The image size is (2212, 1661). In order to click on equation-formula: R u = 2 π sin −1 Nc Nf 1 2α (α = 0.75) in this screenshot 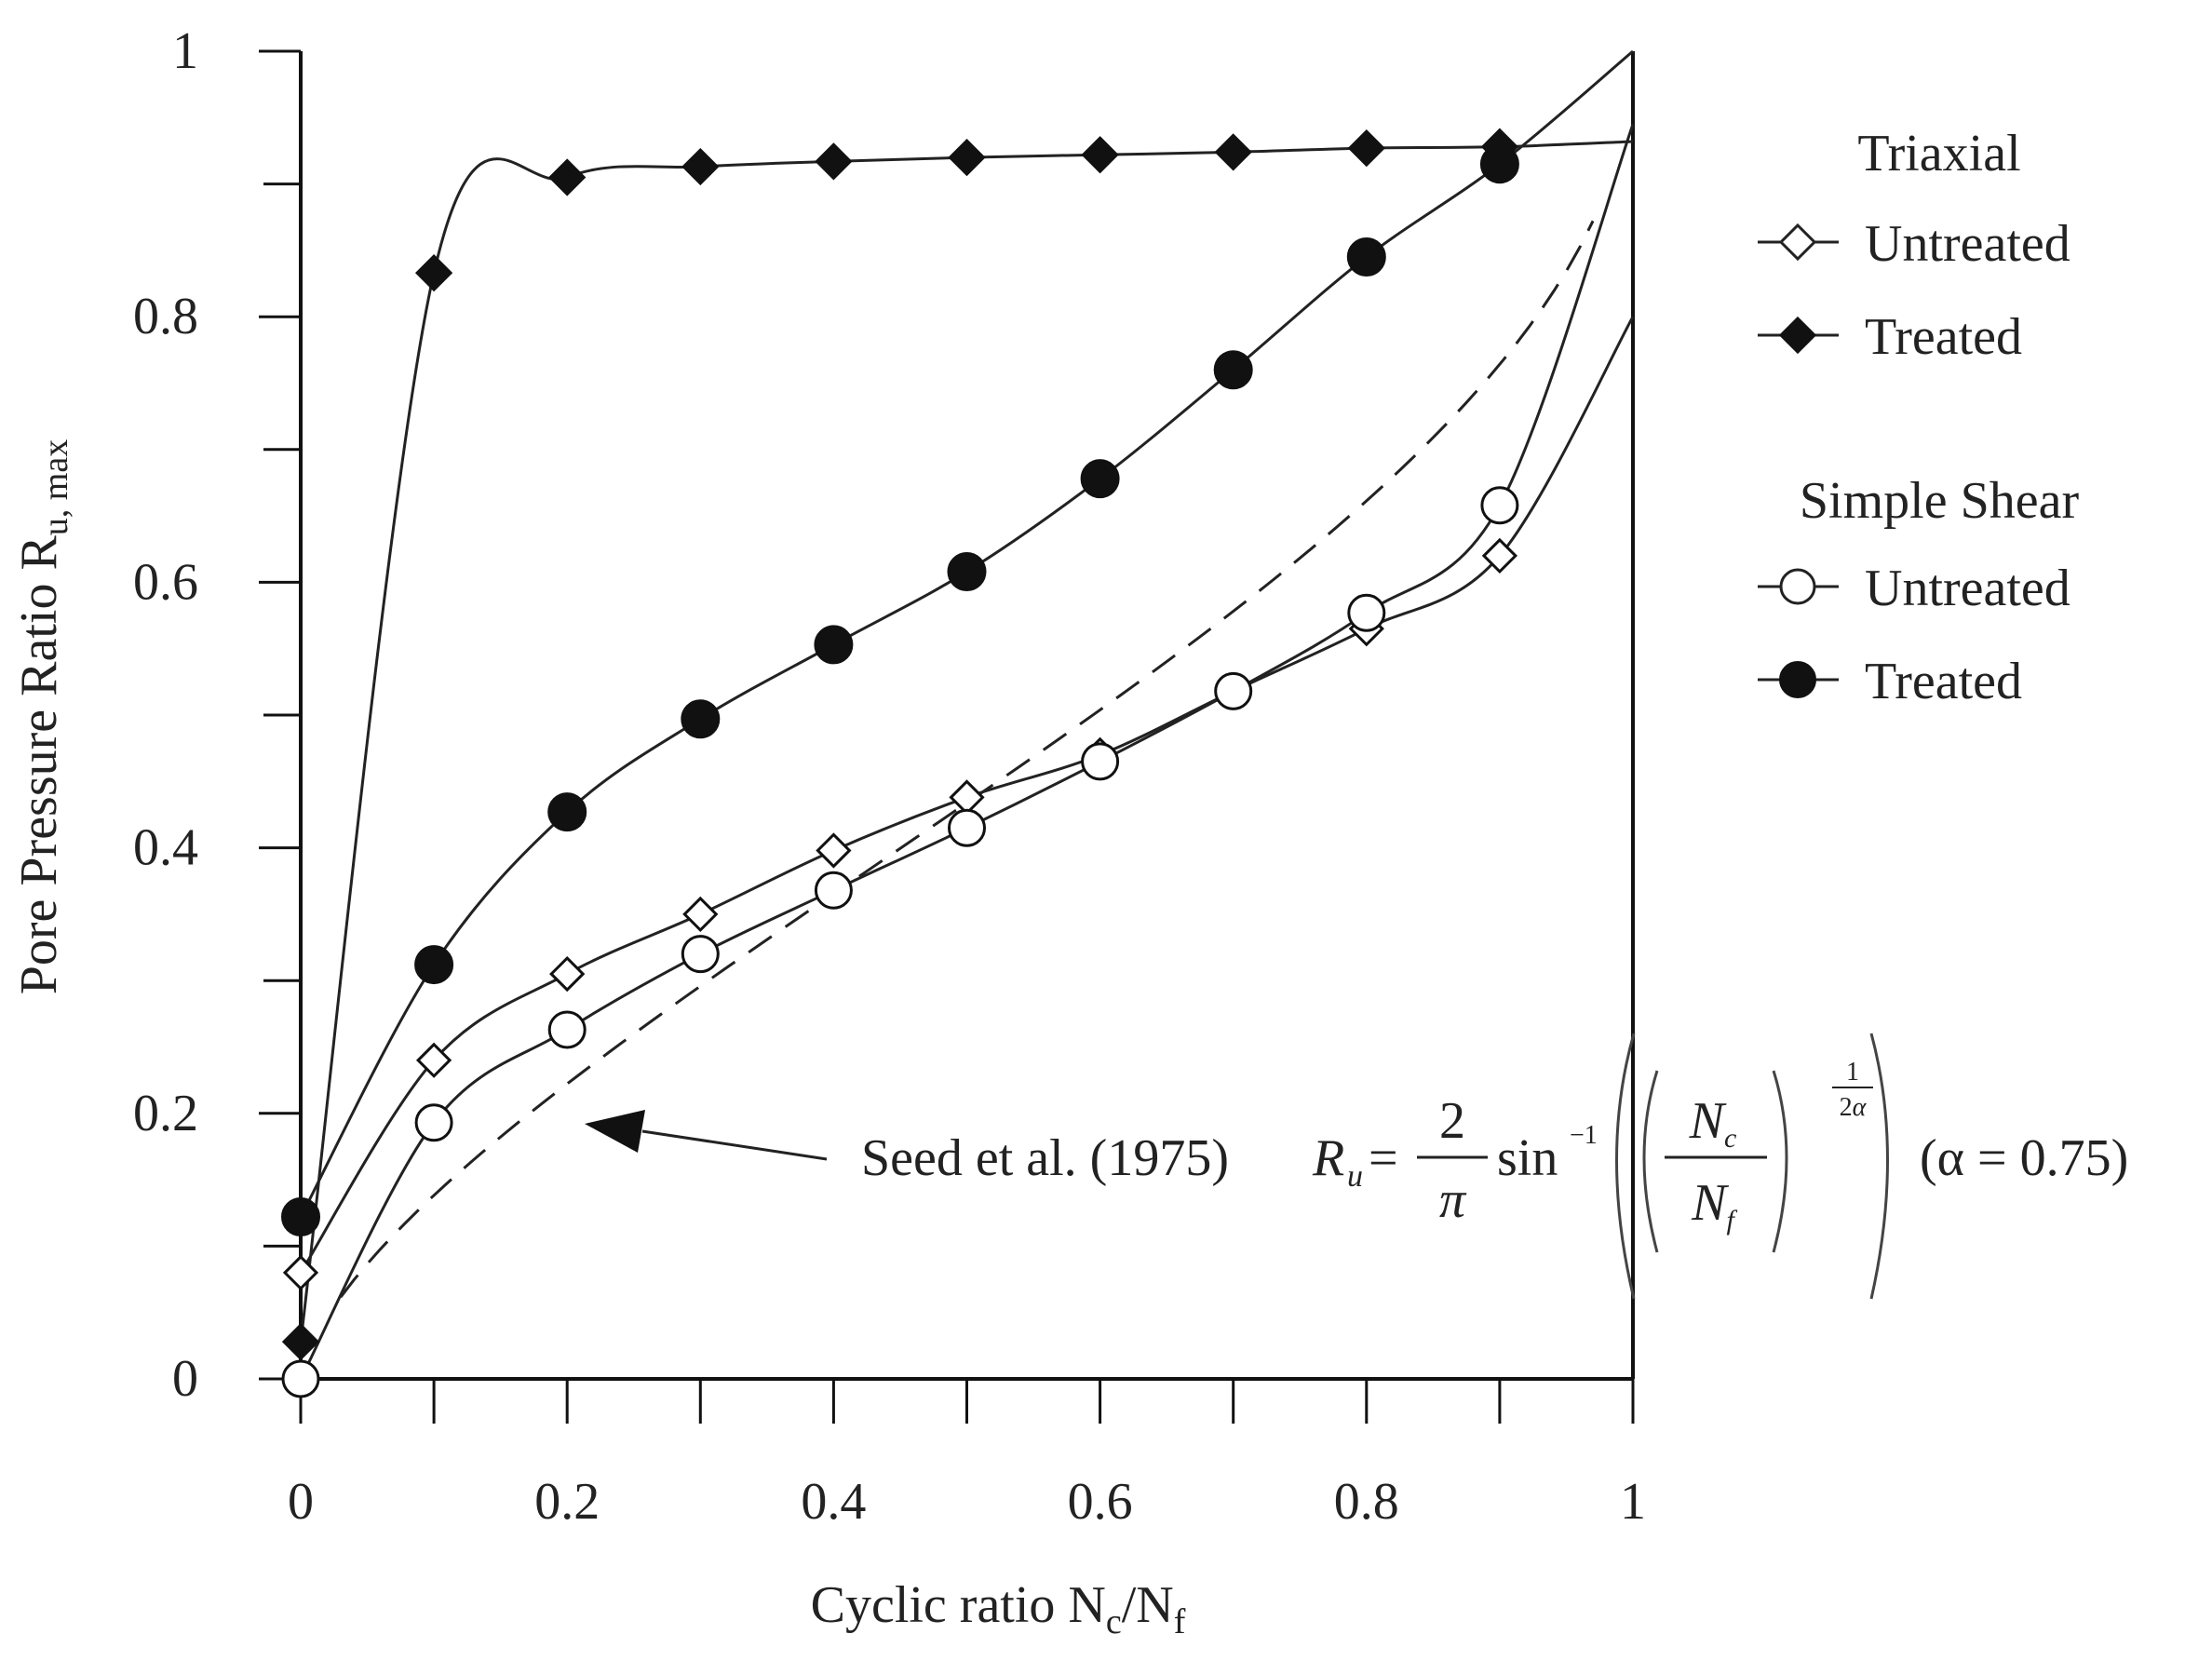, I will do `click(1720, 1167)`.